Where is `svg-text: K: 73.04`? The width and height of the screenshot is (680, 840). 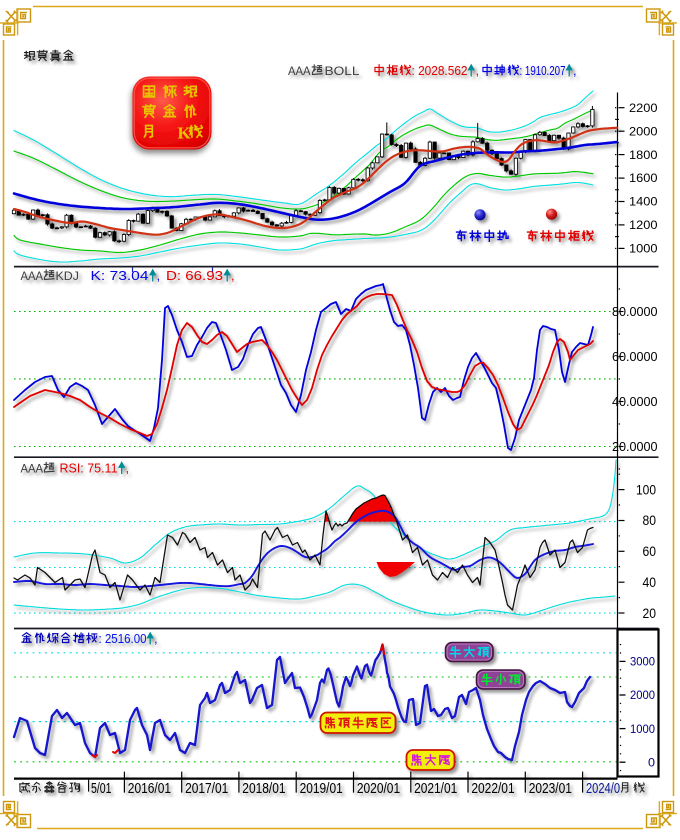
svg-text: K: 73.04 is located at coordinates (120, 275).